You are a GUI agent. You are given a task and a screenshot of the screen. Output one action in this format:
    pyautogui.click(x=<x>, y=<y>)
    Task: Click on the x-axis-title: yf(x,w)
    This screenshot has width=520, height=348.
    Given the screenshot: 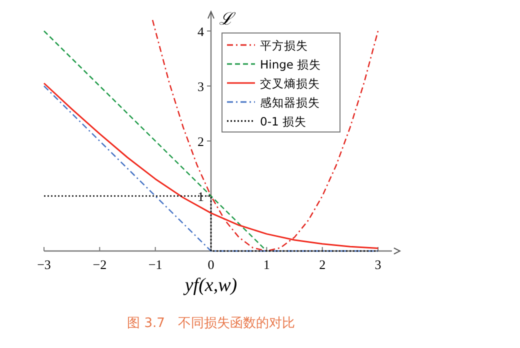 What is the action you would take?
    pyautogui.click(x=210, y=285)
    